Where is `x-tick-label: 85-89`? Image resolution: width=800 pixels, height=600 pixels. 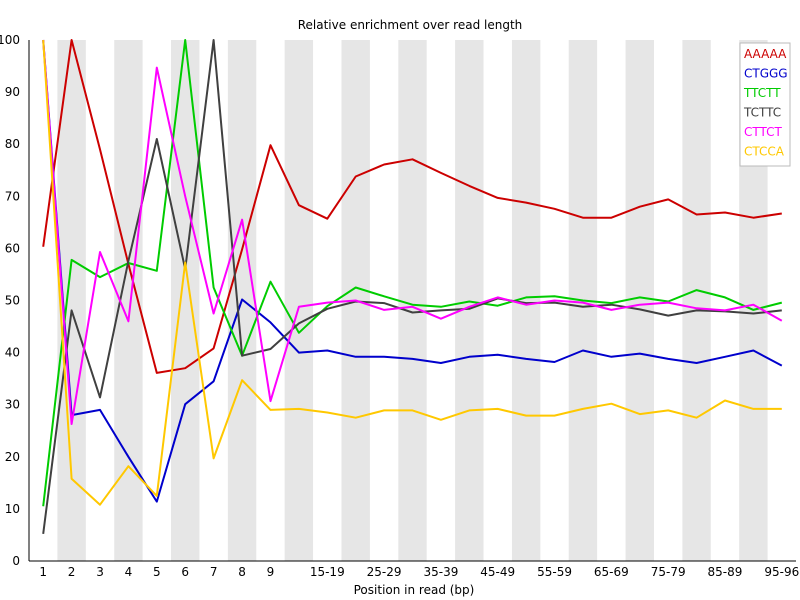
x-tick-label: 85-89 is located at coordinates (725, 572).